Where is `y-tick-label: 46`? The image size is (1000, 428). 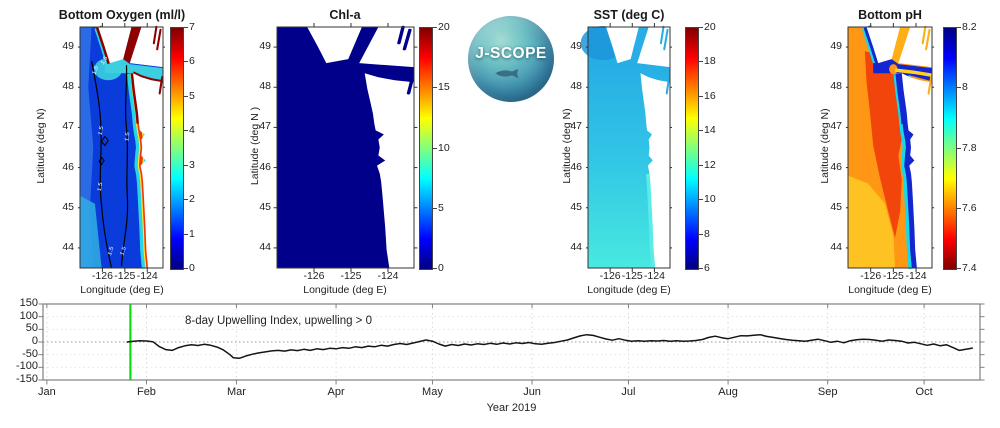
y-tick-label: 46 is located at coordinates (68, 166).